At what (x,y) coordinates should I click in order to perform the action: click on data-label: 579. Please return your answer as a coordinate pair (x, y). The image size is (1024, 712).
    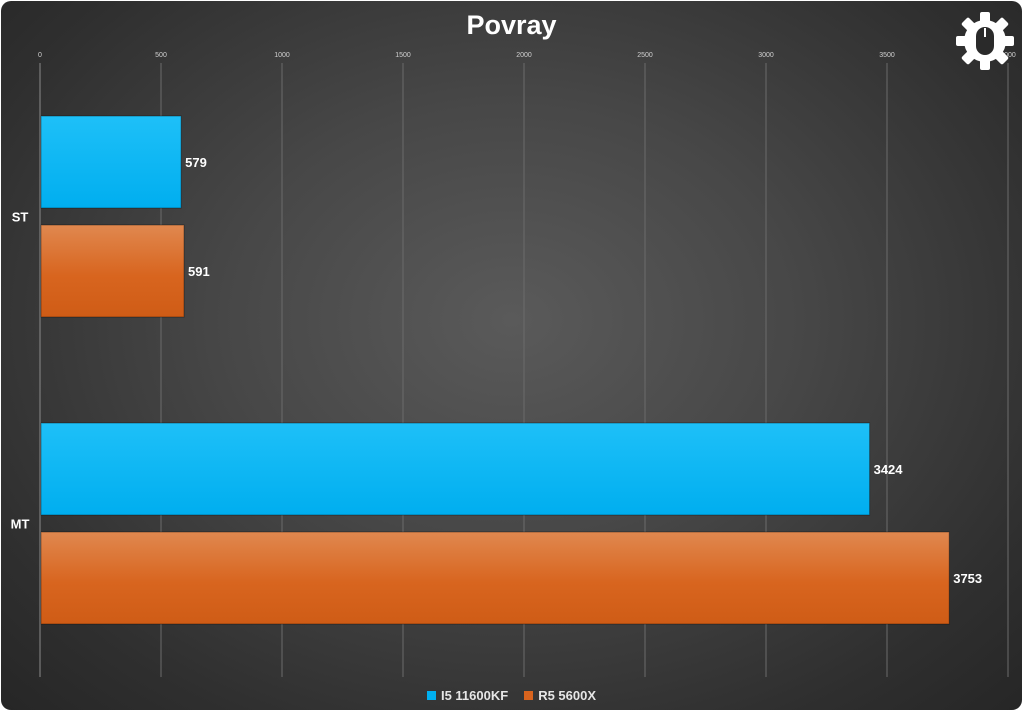
    Looking at the image, I should click on (196, 162).